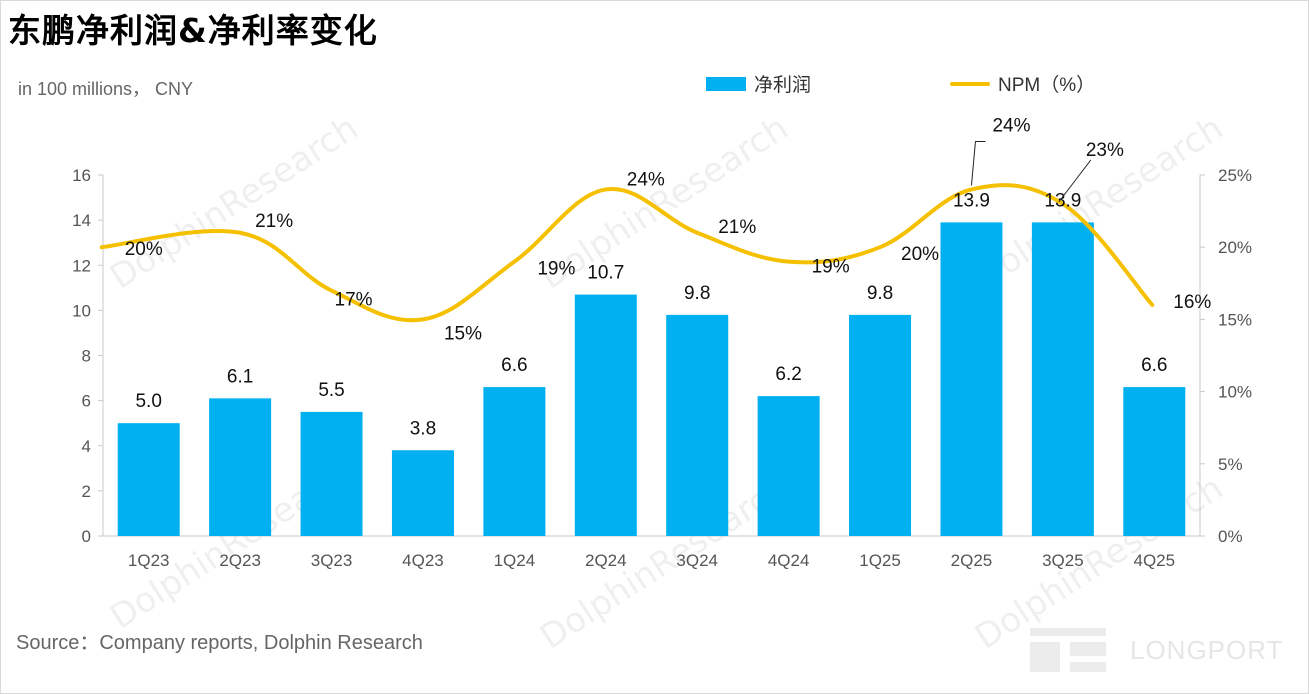  Describe the element at coordinates (605, 273) in the screenshot. I see `bar-data-label: 10.7` at that location.